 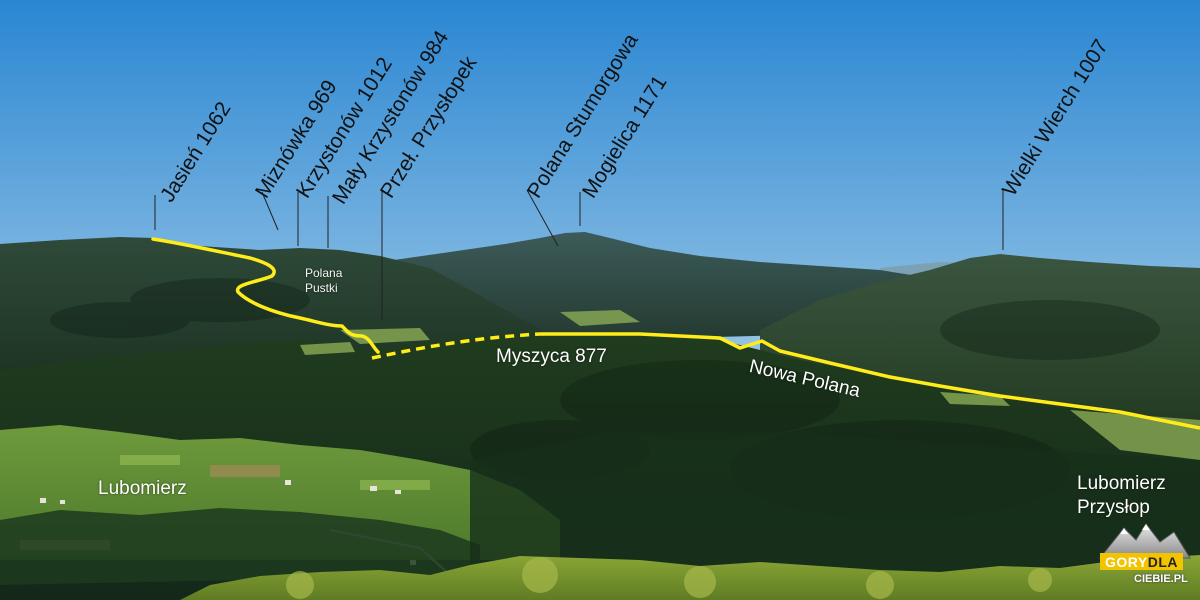 I want to click on lubomierz-przyslop-line1: Lubomierz, so click(x=1121, y=483).